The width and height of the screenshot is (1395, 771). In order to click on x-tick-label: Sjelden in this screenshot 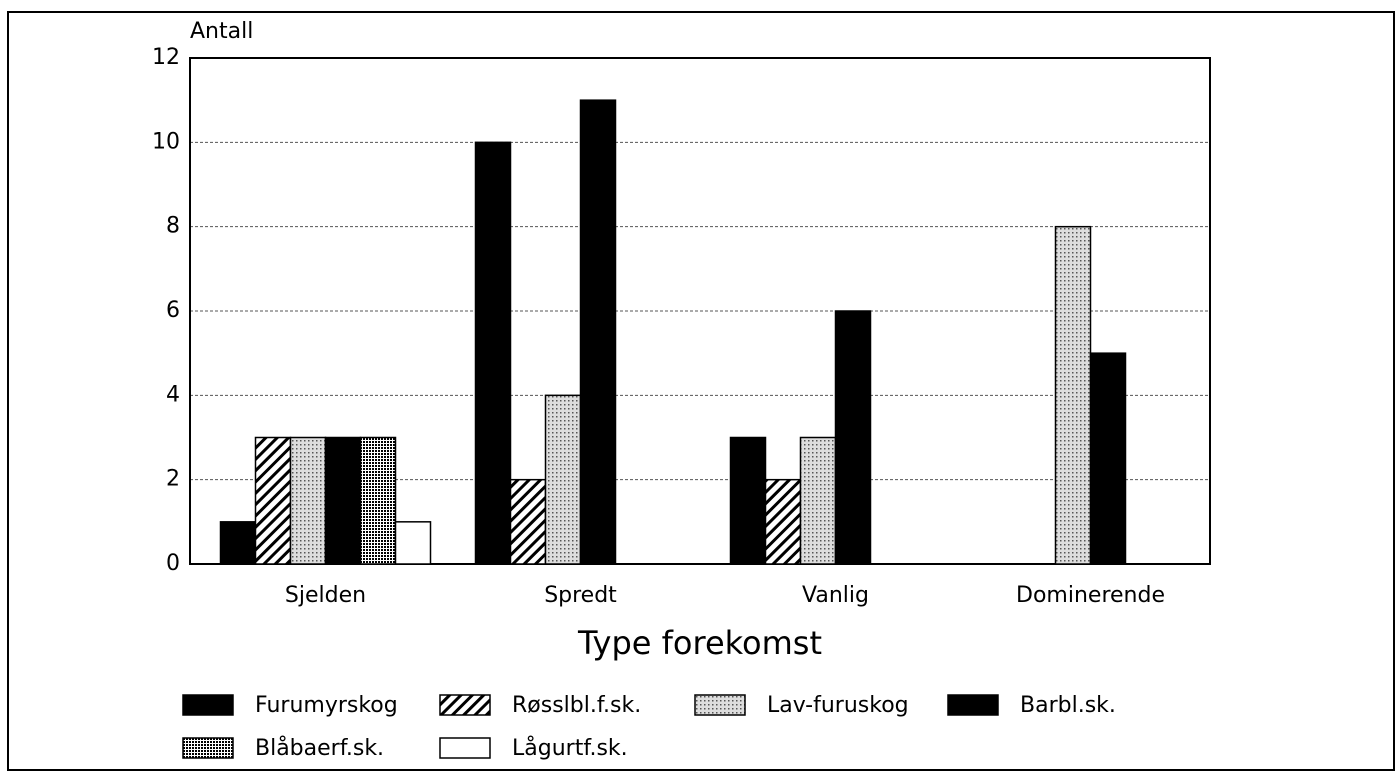, I will do `click(325, 595)`.